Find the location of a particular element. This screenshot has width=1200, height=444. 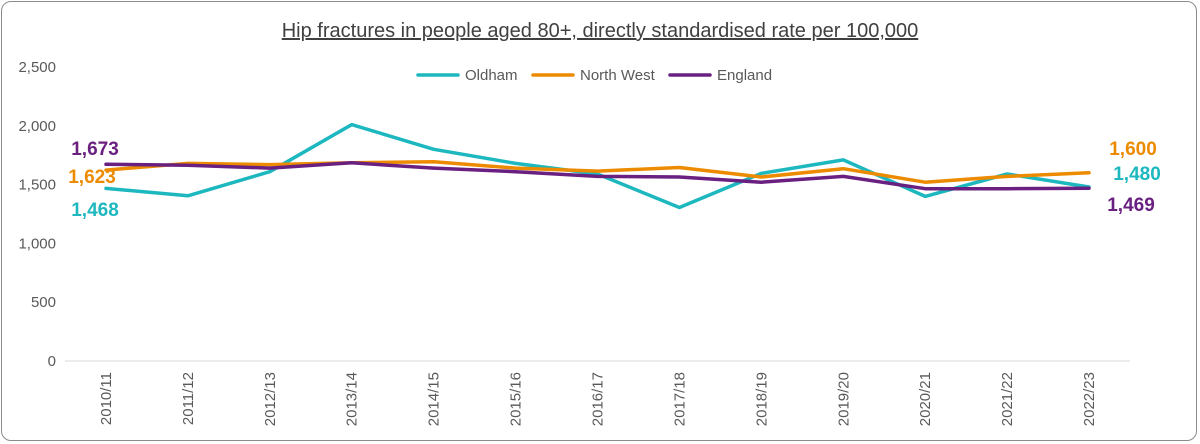

x-tick-label: 2022/23 is located at coordinates (1089, 399).